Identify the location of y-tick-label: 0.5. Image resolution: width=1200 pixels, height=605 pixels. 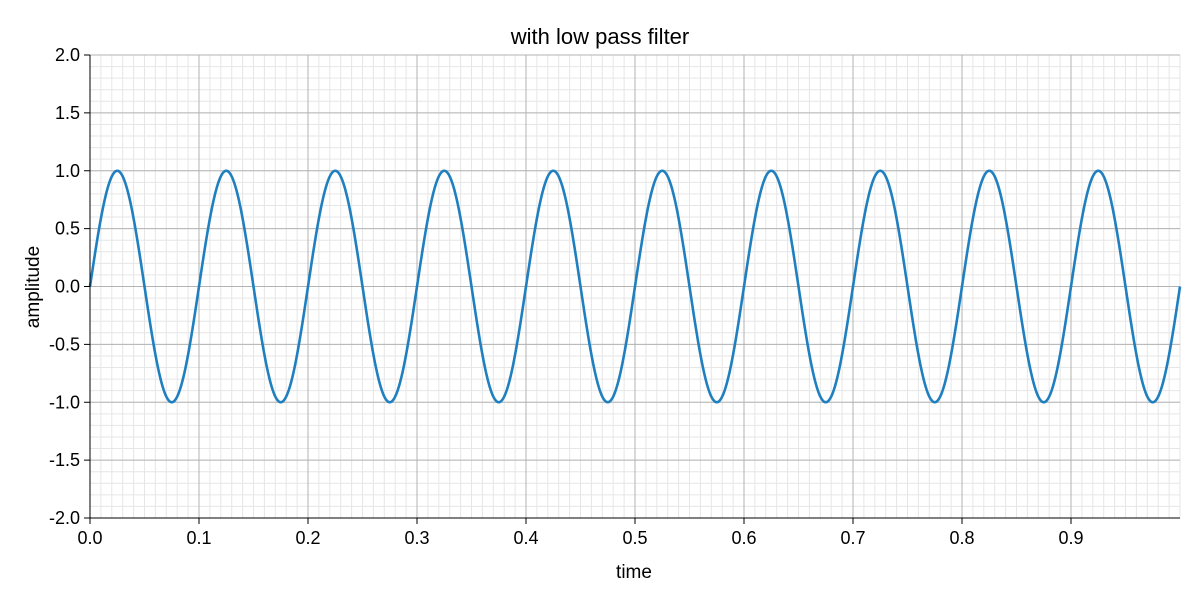
(67, 229).